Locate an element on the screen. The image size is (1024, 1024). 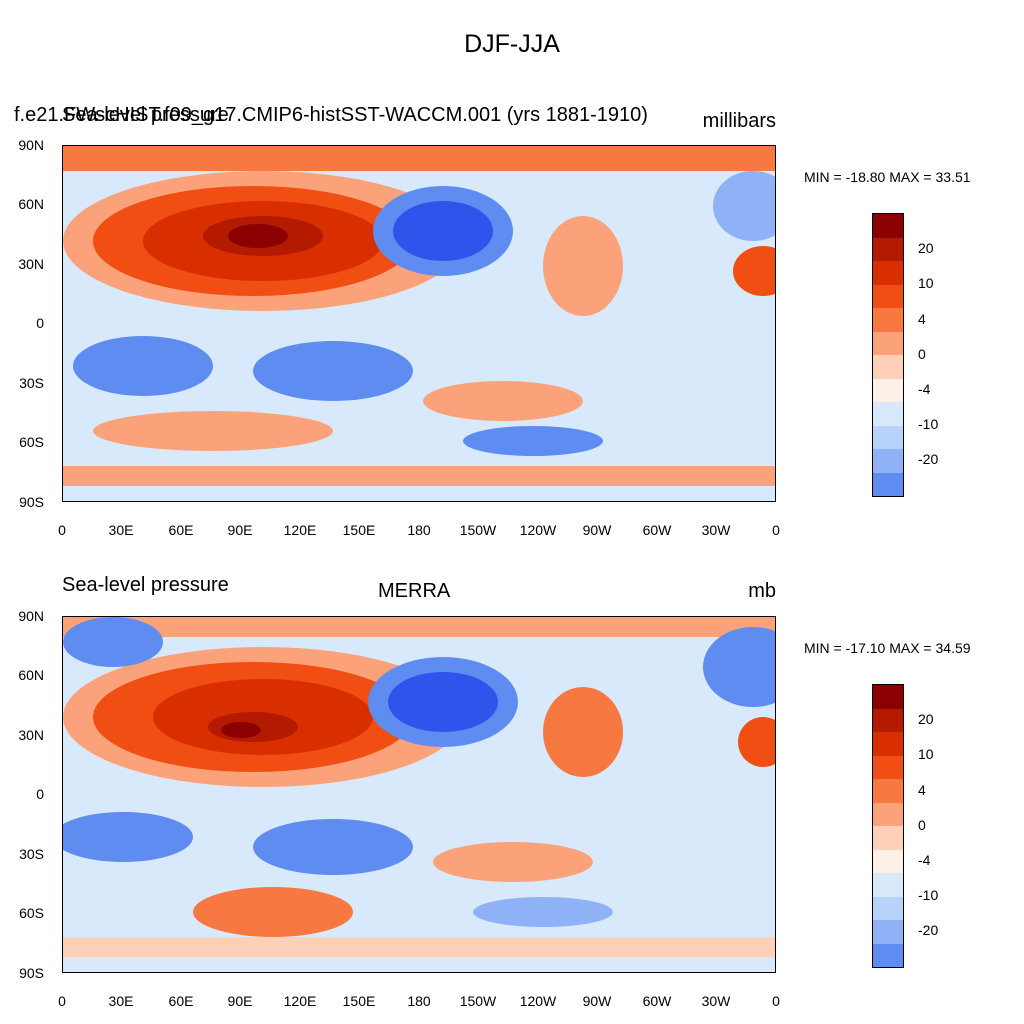
panel-units-label: mb is located at coordinates (762, 591).